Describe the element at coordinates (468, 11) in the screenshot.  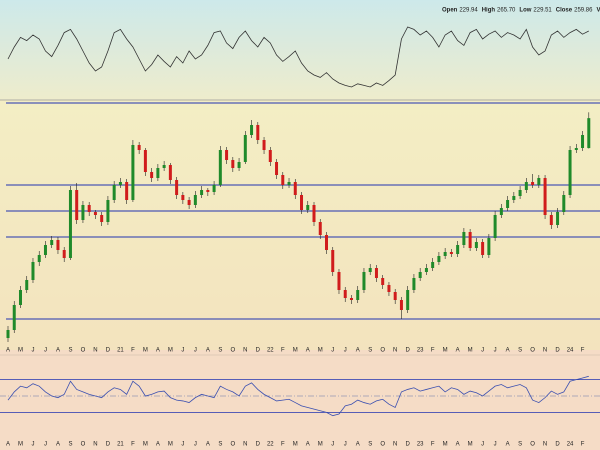
I see `header-value: 229.94` at that location.